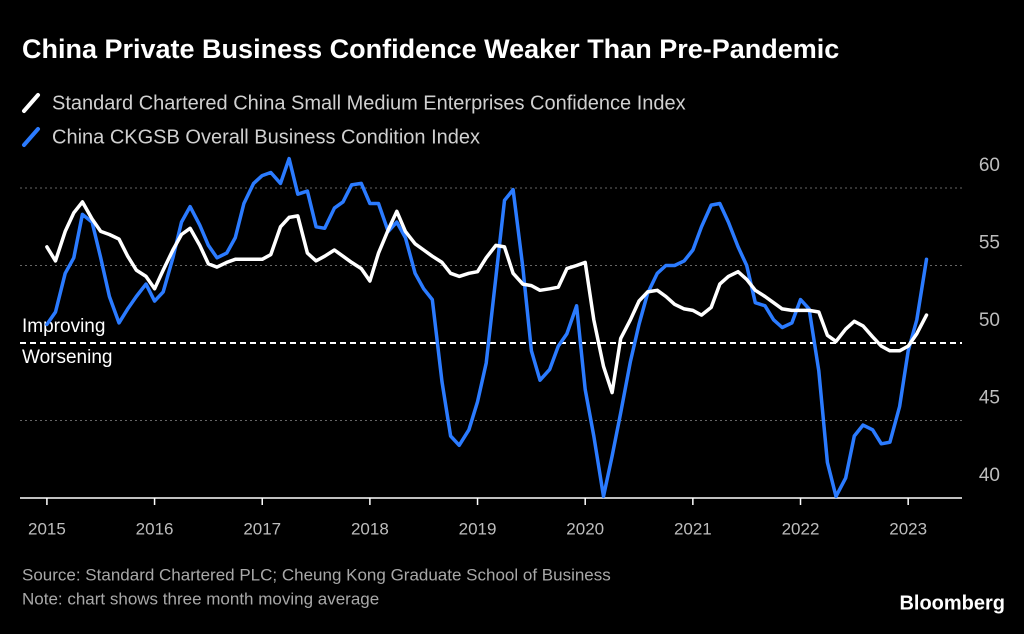 The image size is (1024, 634). Describe the element at coordinates (989, 320) in the screenshot. I see `y-tick-label: 50` at that location.